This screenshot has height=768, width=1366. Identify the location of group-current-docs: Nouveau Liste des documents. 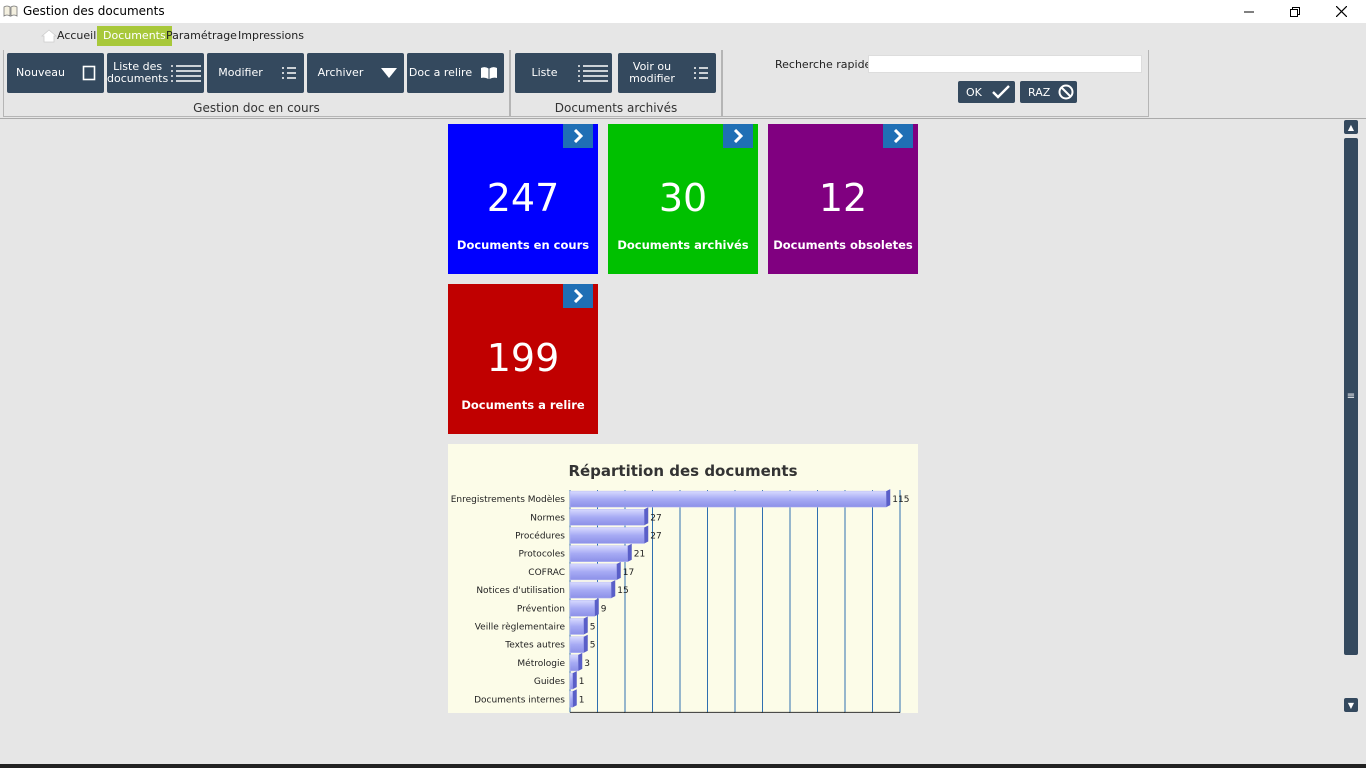
(256, 83).